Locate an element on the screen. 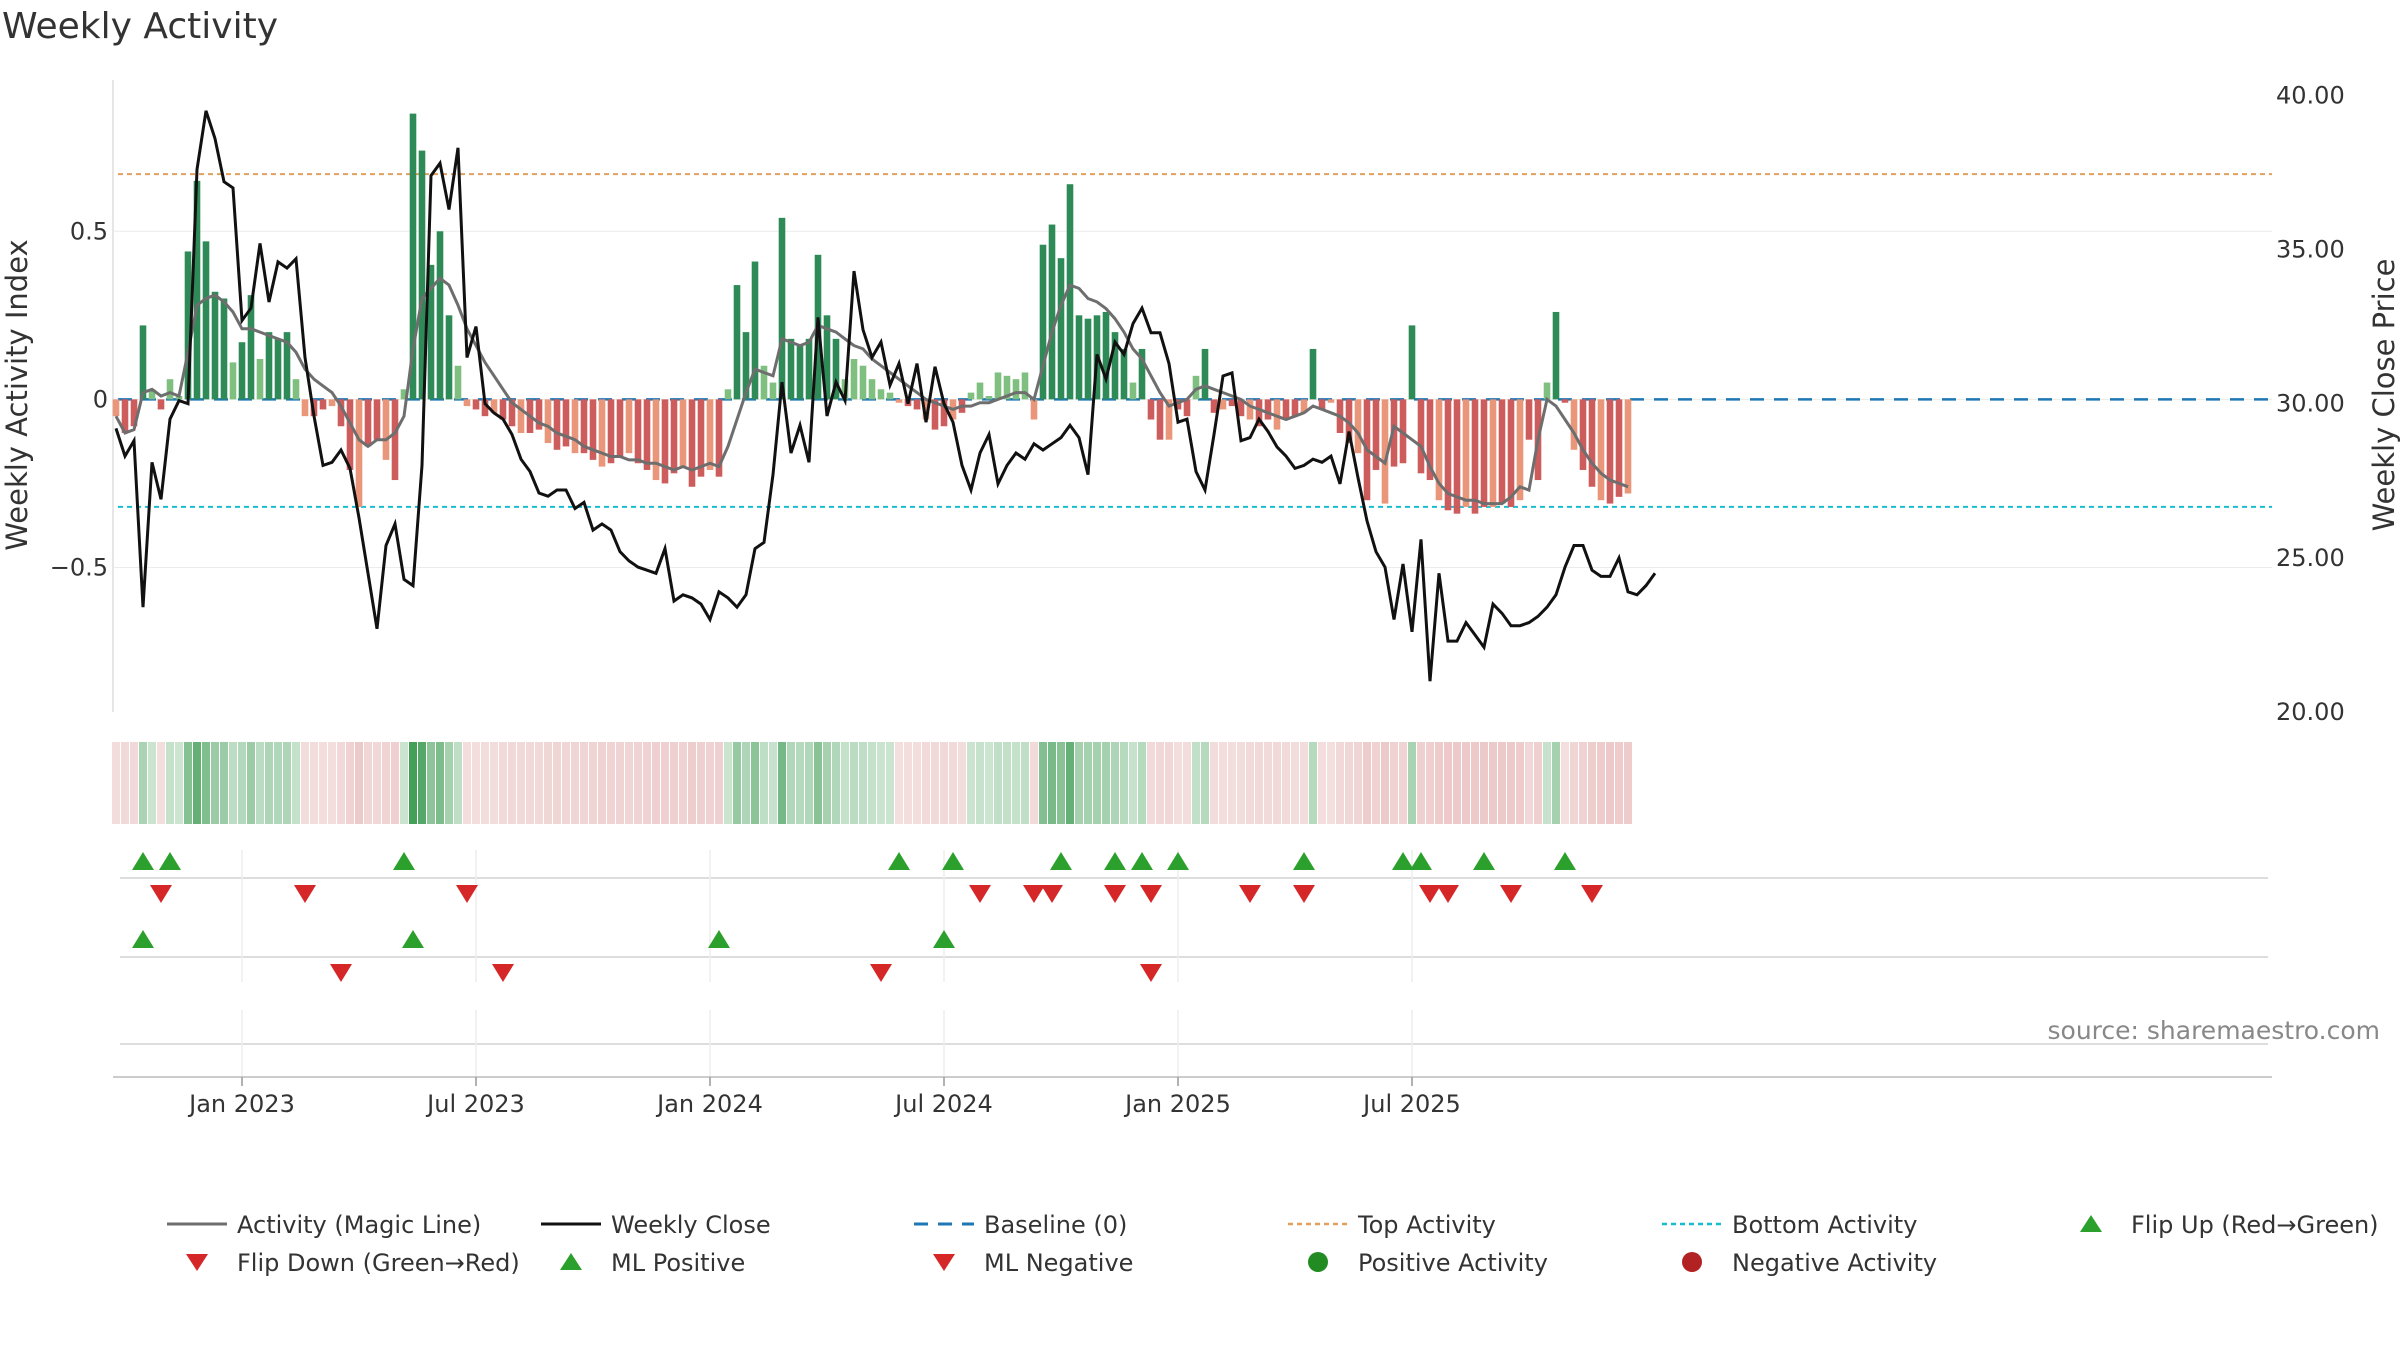 The height and width of the screenshot is (1350, 2400). legend-label: Flip Up (Red→Green) is located at coordinates (2255, 1225).